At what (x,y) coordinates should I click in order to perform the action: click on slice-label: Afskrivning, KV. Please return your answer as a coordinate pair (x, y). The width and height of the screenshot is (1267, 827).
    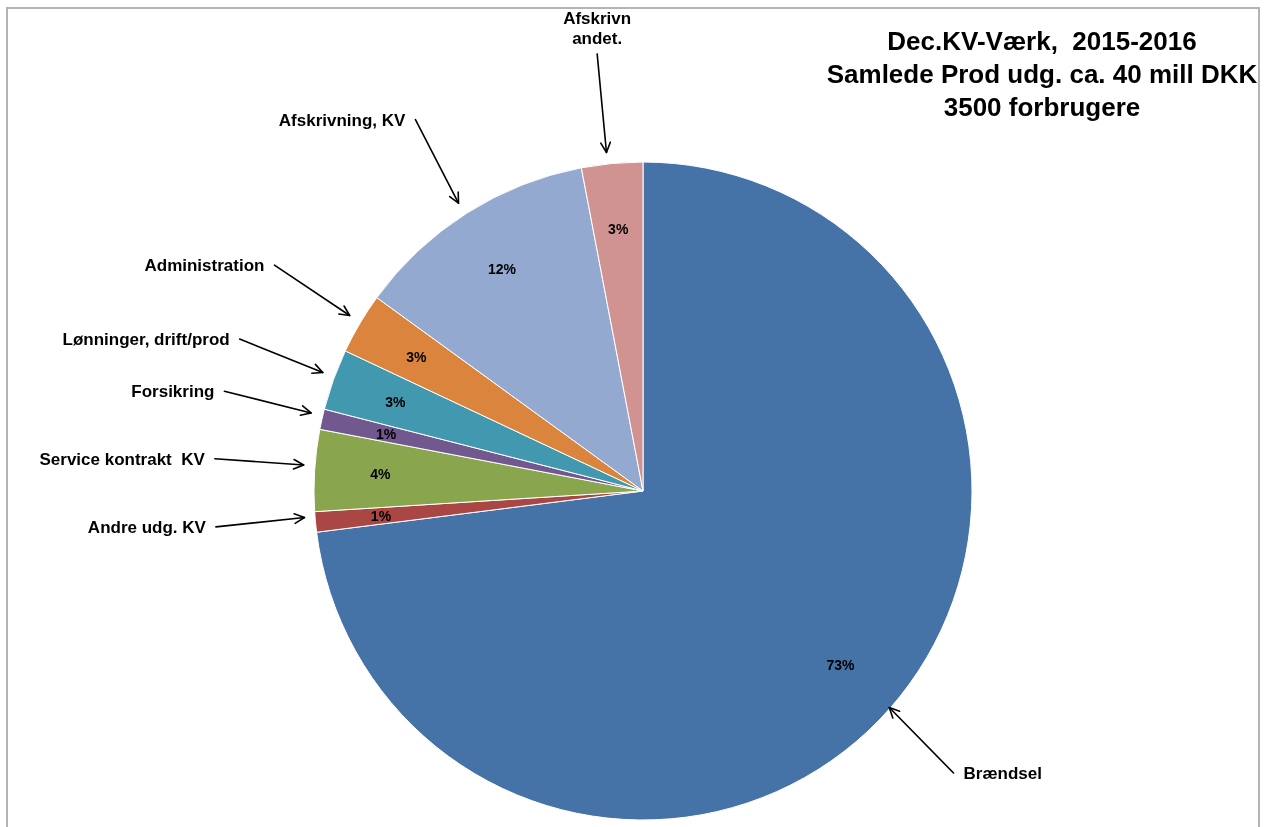
    Looking at the image, I should click on (342, 120).